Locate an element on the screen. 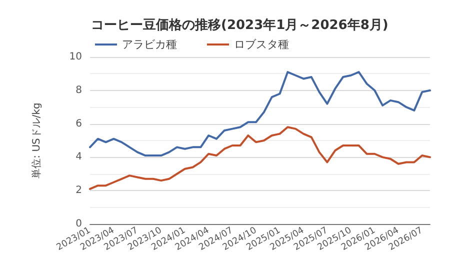  y-tick-label: 2 is located at coordinates (79, 190).